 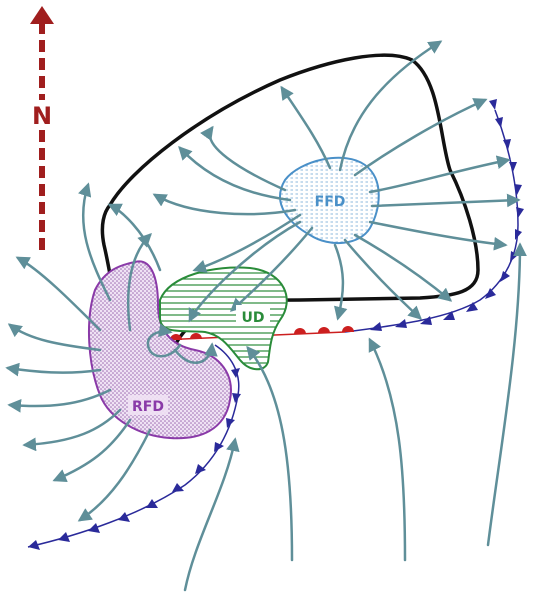 I want to click on north-arrow: N, so click(x=42, y=128).